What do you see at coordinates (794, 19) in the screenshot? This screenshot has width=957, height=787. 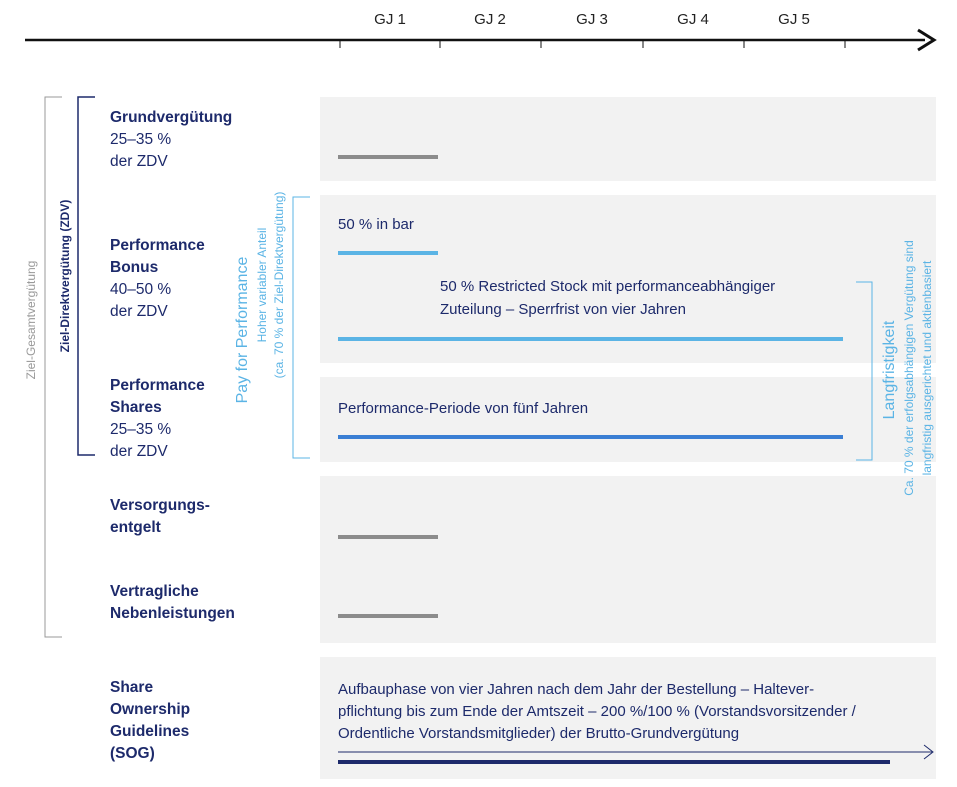 I see `year-label: GJ 5` at bounding box center [794, 19].